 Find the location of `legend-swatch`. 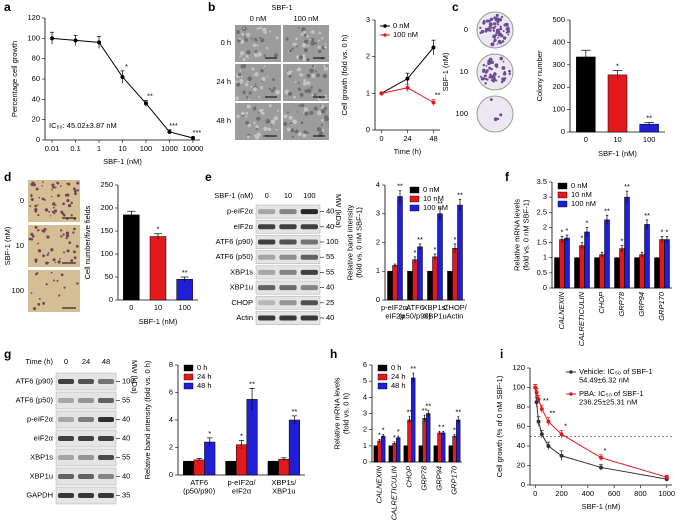

legend-swatch is located at coordinates (382, 386).